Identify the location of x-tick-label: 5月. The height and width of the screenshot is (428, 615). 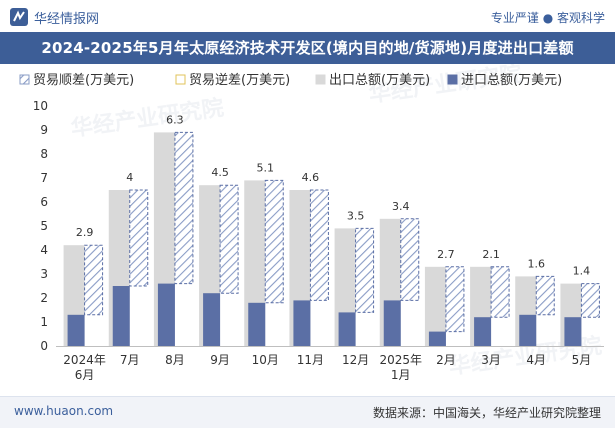
(582, 360).